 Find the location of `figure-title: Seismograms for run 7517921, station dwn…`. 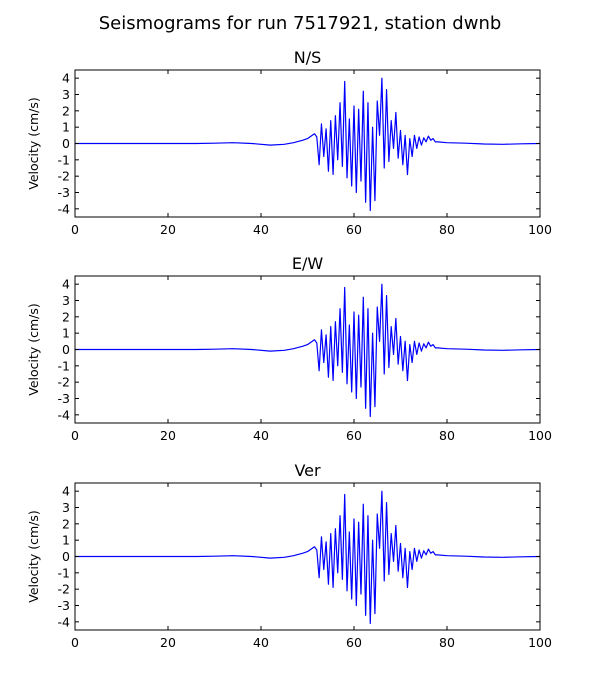

figure-title: Seismograms for run 7517921, station dwn… is located at coordinates (300, 23).